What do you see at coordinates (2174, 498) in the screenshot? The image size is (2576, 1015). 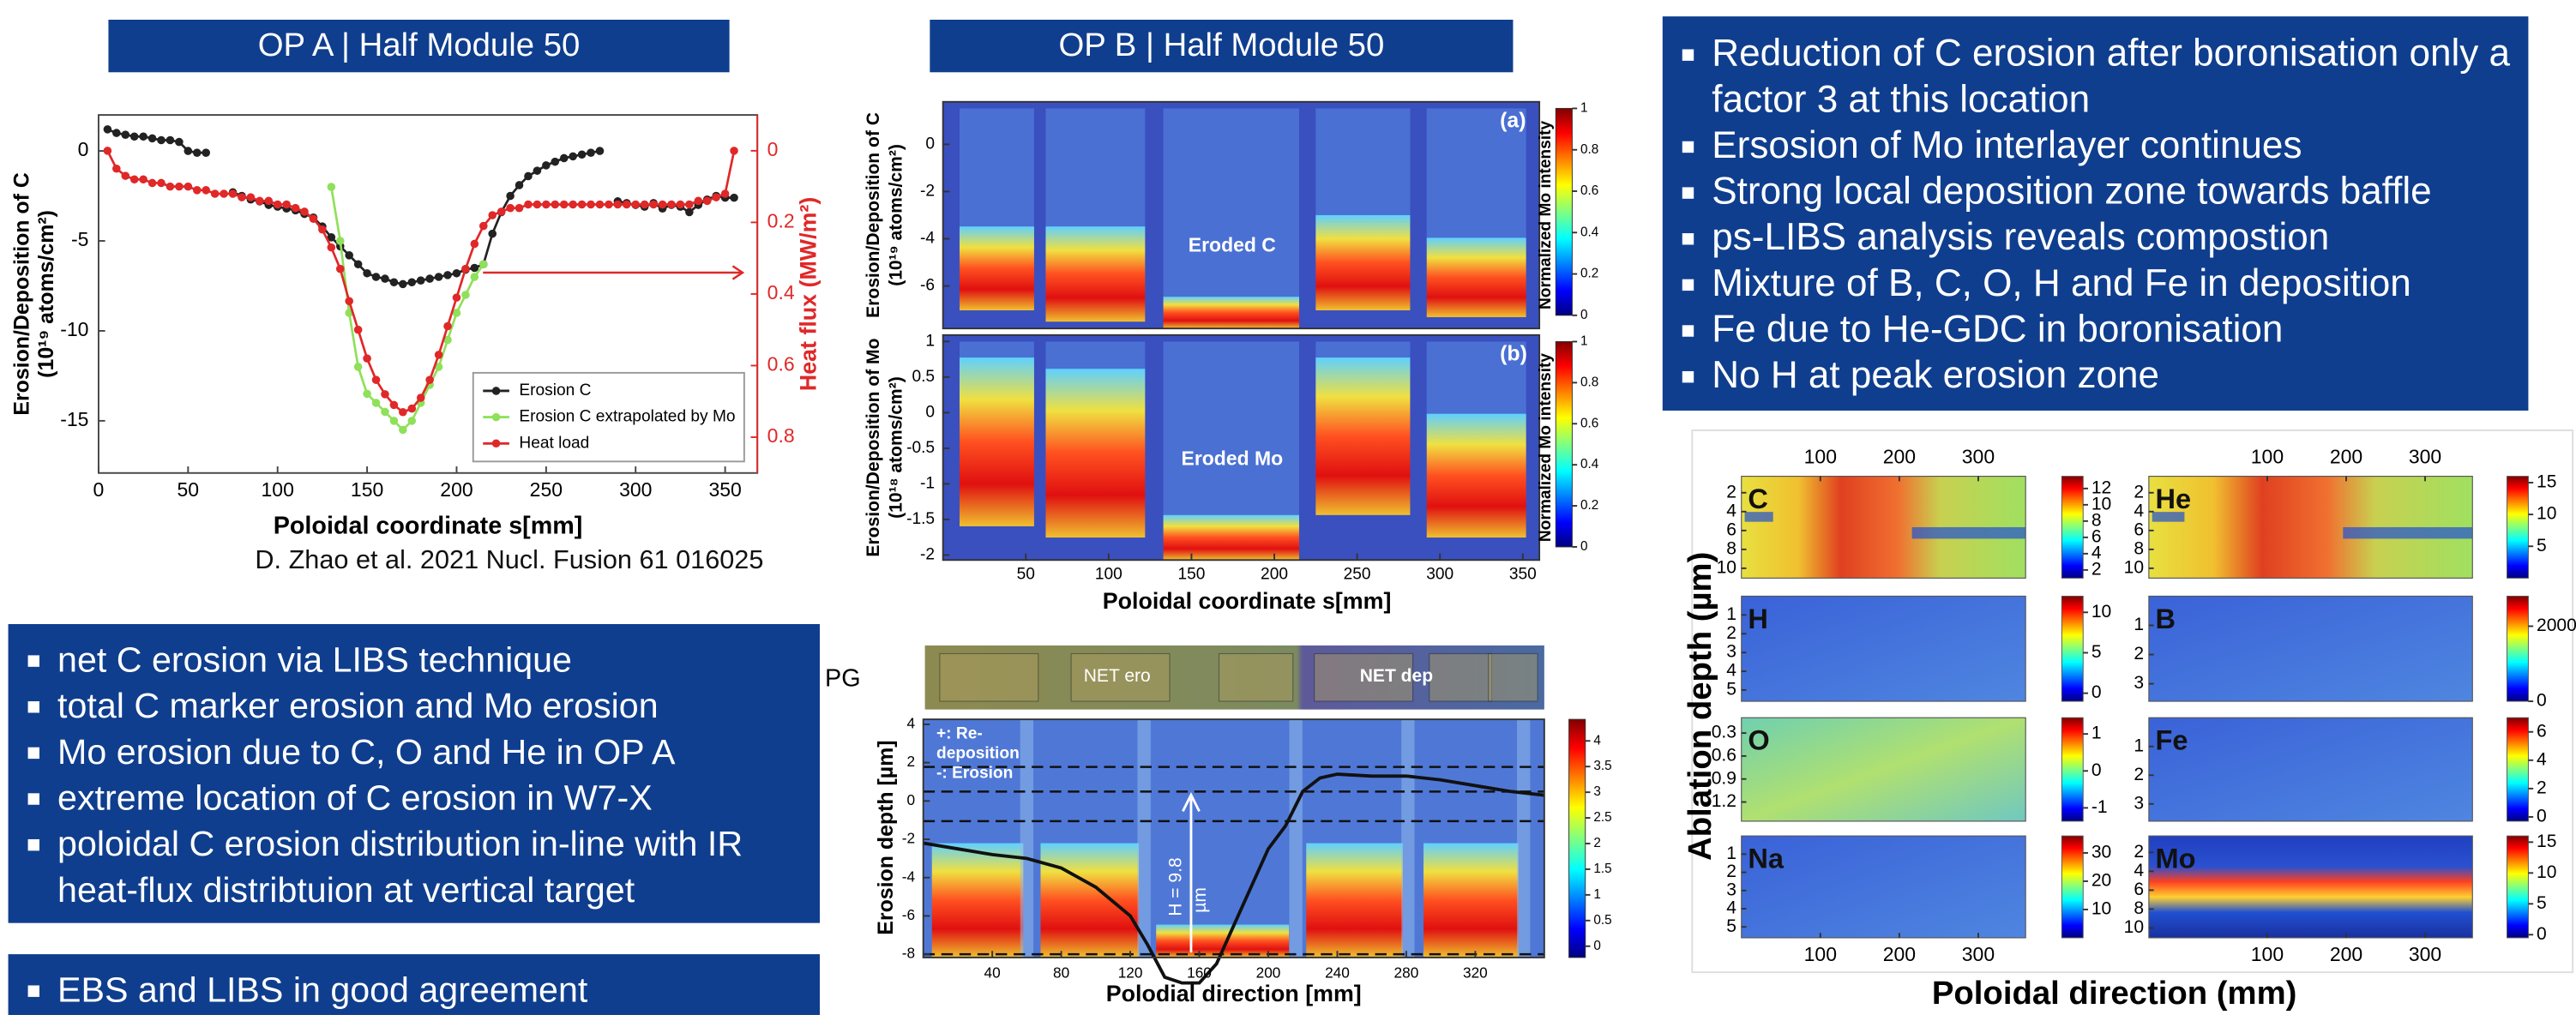 I see `element-label: He` at bounding box center [2174, 498].